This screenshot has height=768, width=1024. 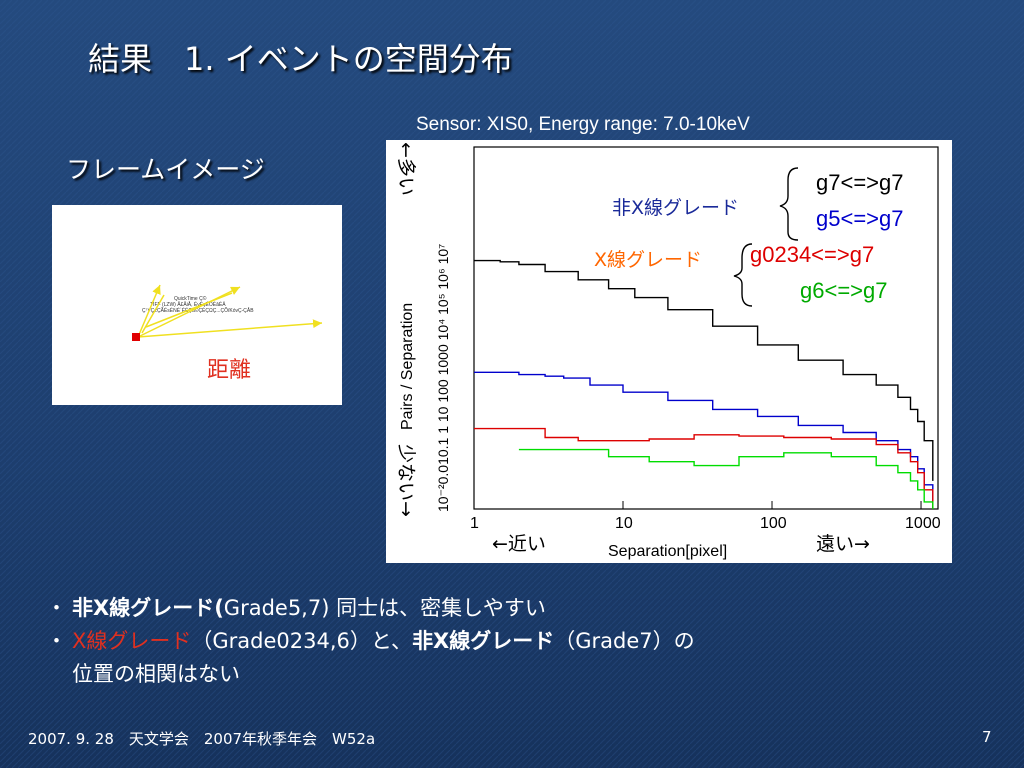 I want to click on x-tick-label-3: 1000, so click(x=923, y=523).